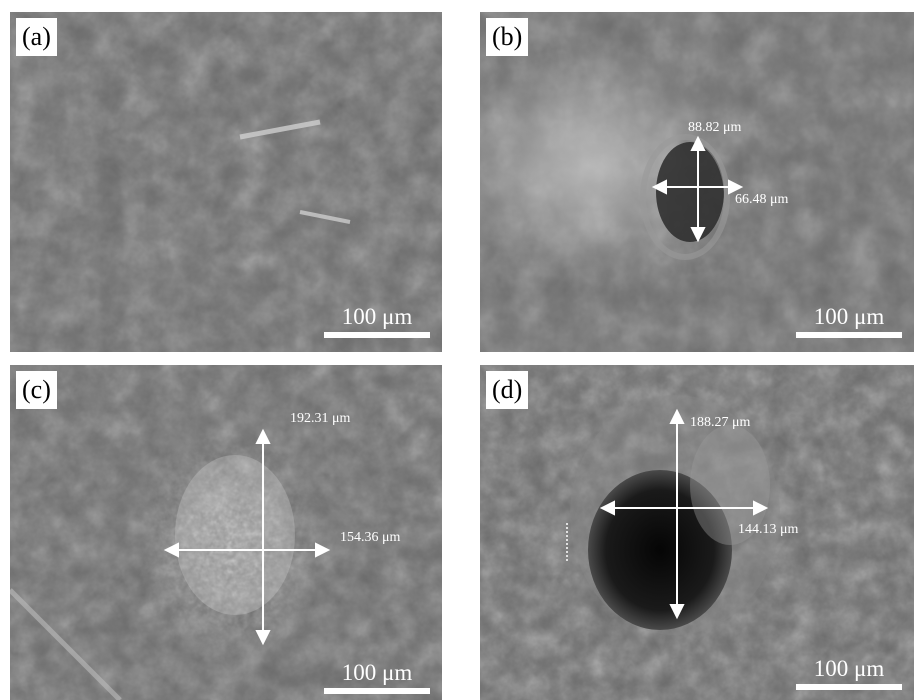 This screenshot has width=916, height=700. What do you see at coordinates (715, 127) in the screenshot?
I see `measurement-vertical: 88.82 μm` at bounding box center [715, 127].